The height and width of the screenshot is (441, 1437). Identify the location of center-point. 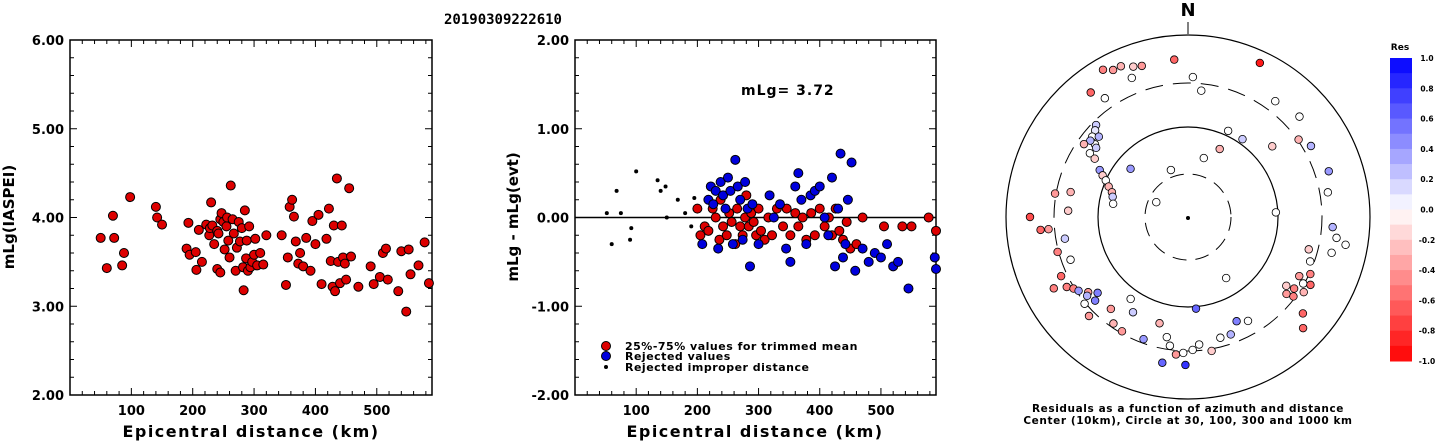
(1188, 218).